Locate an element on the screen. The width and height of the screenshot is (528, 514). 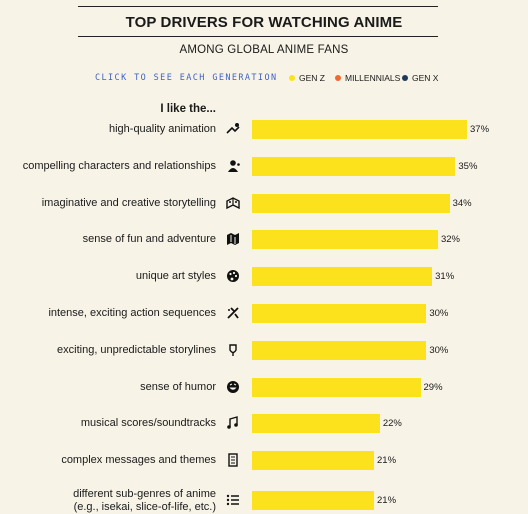
bar-category-label-line: exciting, unpredictable storylines is located at coordinates (136, 349).